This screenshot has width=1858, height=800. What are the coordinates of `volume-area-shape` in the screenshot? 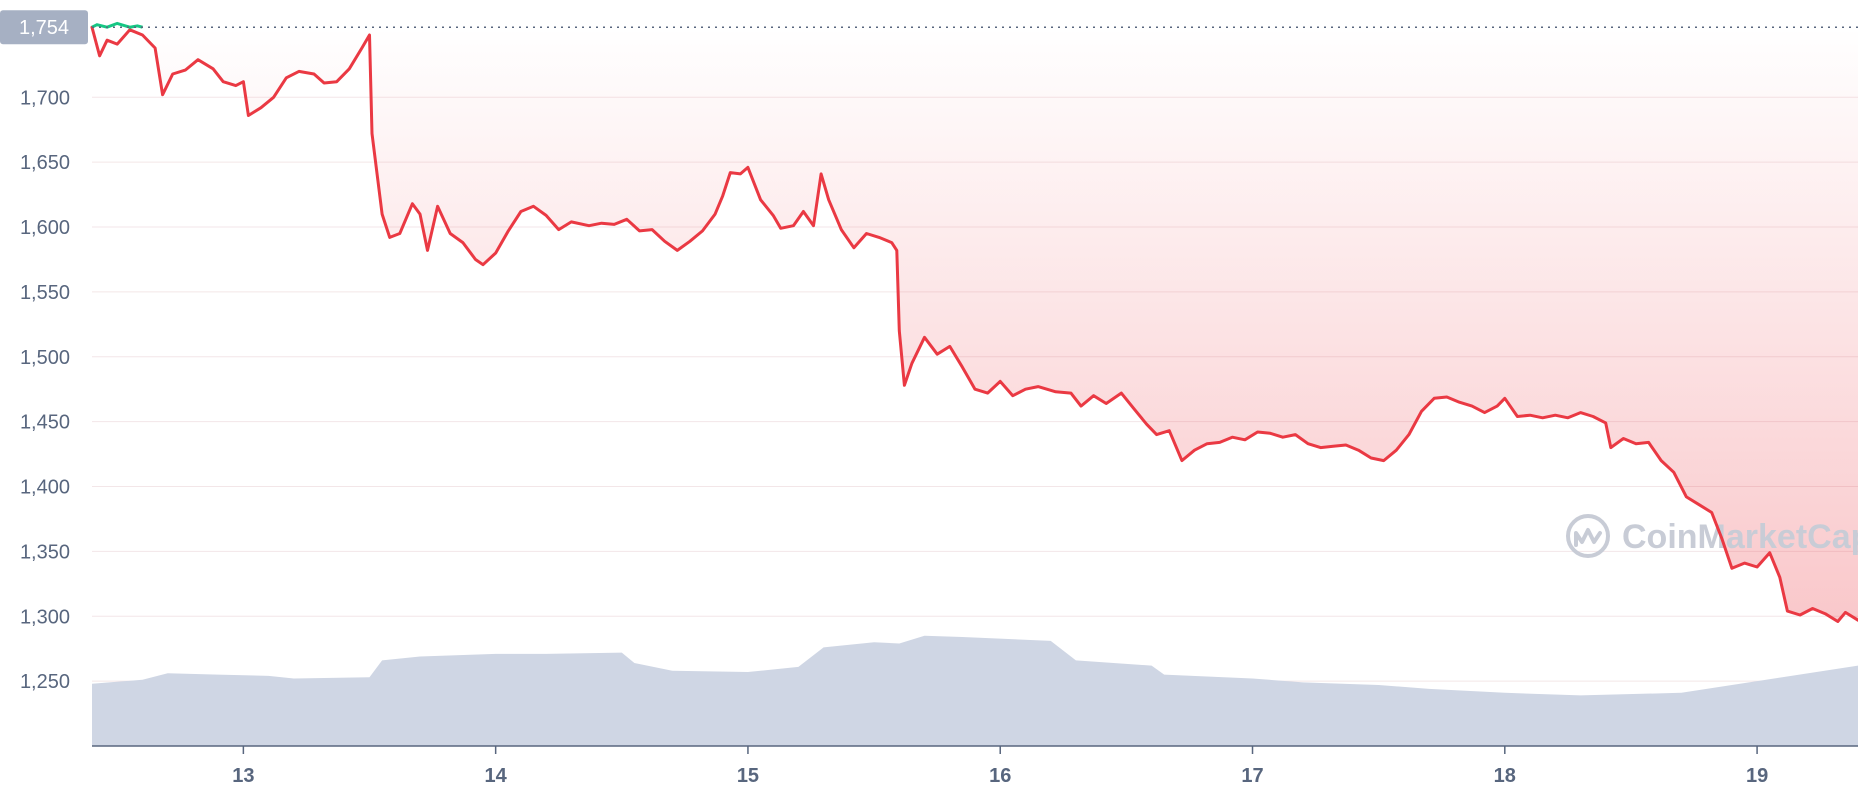 It's located at (975, 690).